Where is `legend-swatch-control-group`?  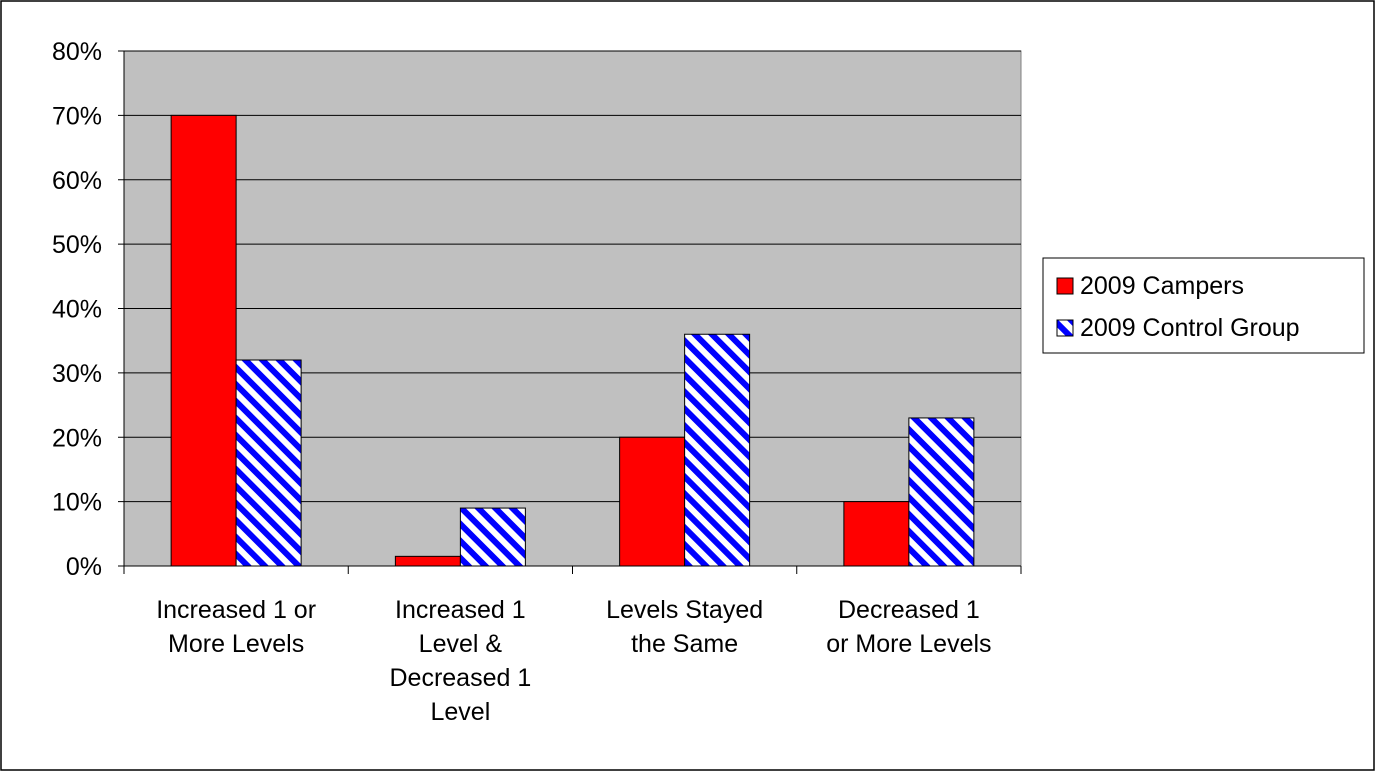
legend-swatch-control-group is located at coordinates (1065, 328).